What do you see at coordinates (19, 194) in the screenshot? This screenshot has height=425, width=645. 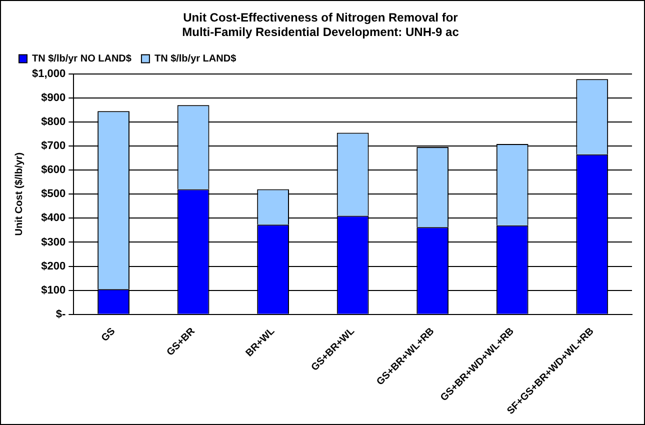 I see `y-axis-title: Unit Cost ($/lb/yr)` at bounding box center [19, 194].